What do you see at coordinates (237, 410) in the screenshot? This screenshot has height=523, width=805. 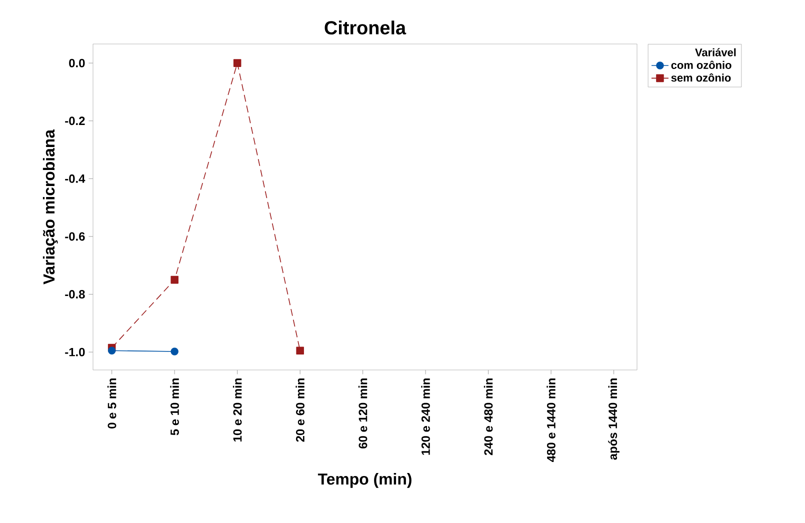 I see `x-tick-label: 10 e 20 min` at bounding box center [237, 410].